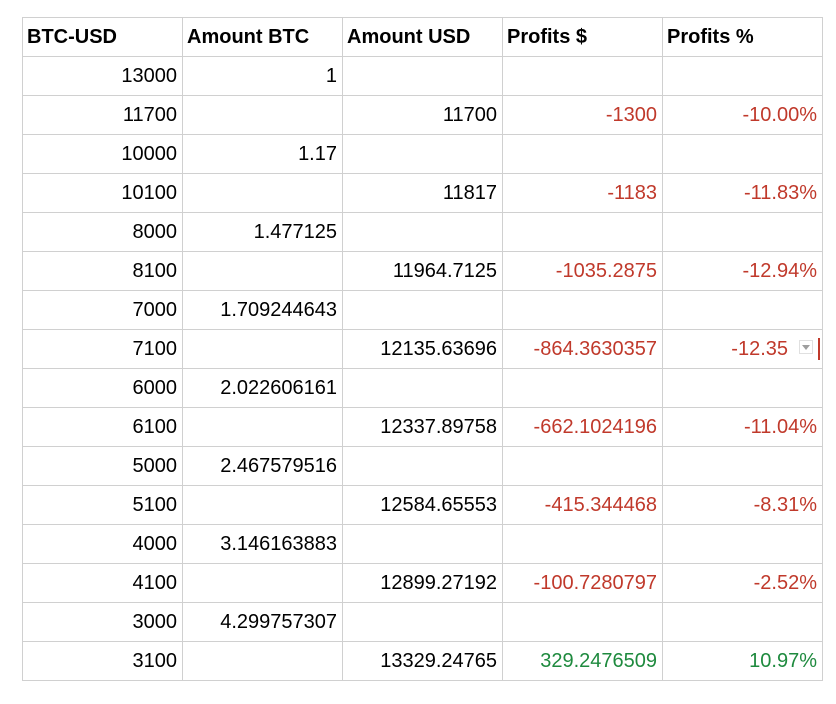 The width and height of the screenshot is (836, 704). I want to click on cell-profits-pct: -10.00%, so click(742, 115).